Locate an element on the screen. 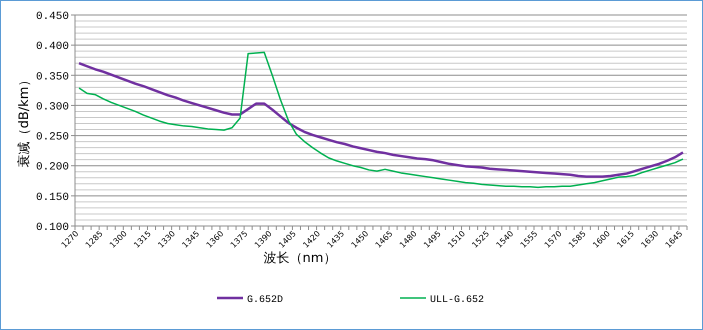 The width and height of the screenshot is (703, 330). y-tick-label: 0.350 is located at coordinates (52, 77).